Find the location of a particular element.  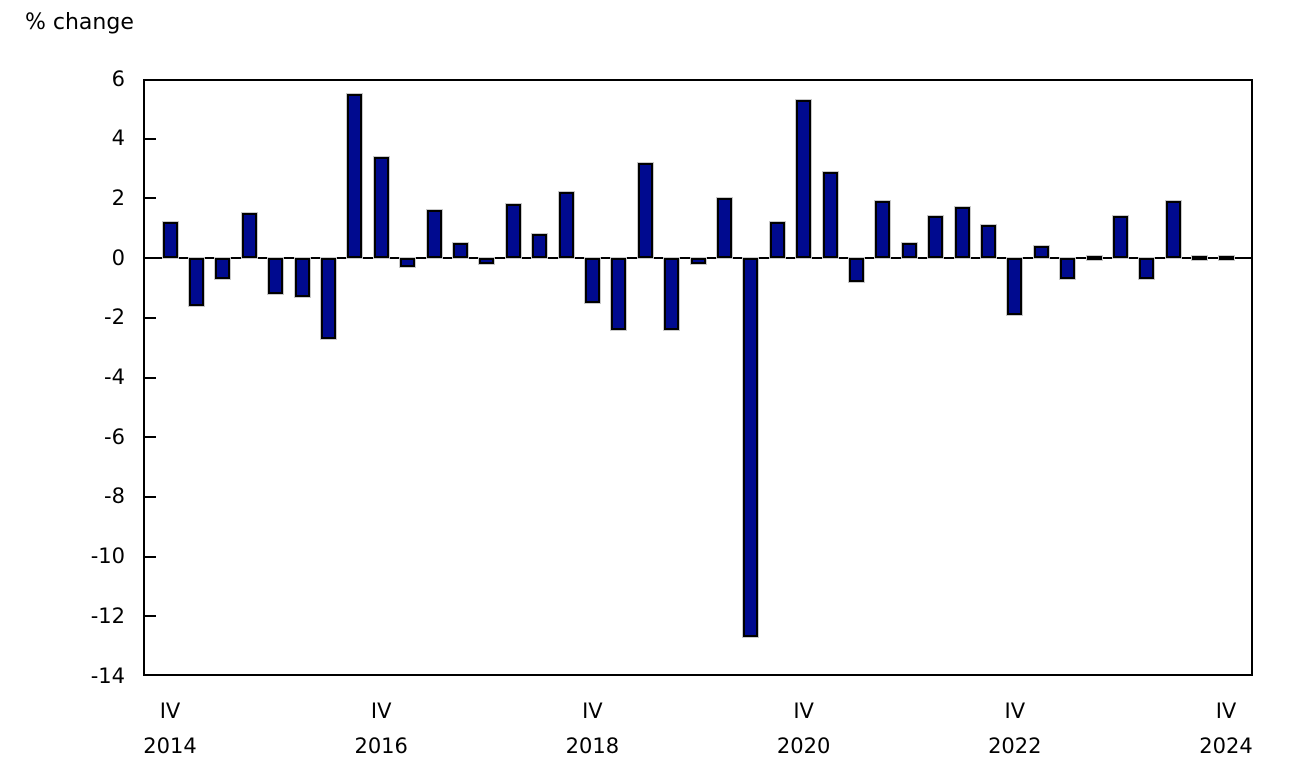

y-tick-label: 6 is located at coordinates (118, 78).